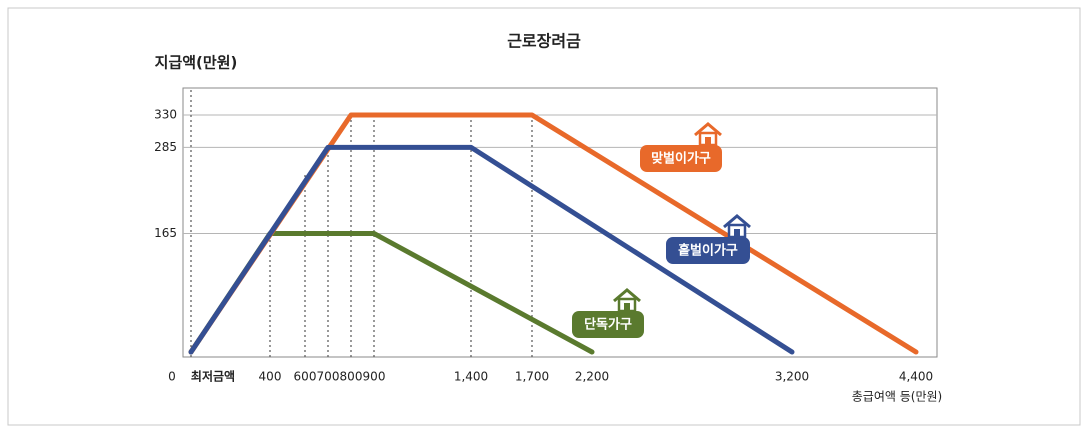  What do you see at coordinates (916, 377) in the screenshot?
I see `x-tick-label: 4,400` at bounding box center [916, 377].